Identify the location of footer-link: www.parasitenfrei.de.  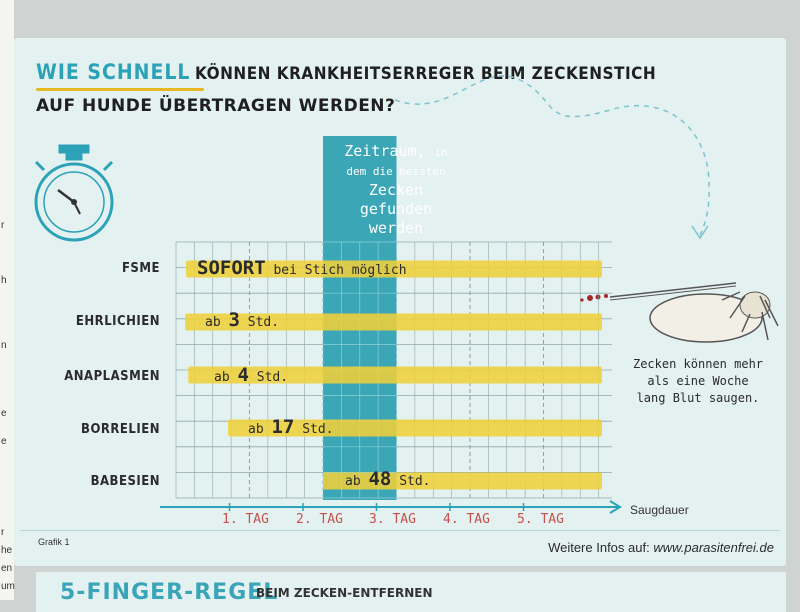
(713, 547).